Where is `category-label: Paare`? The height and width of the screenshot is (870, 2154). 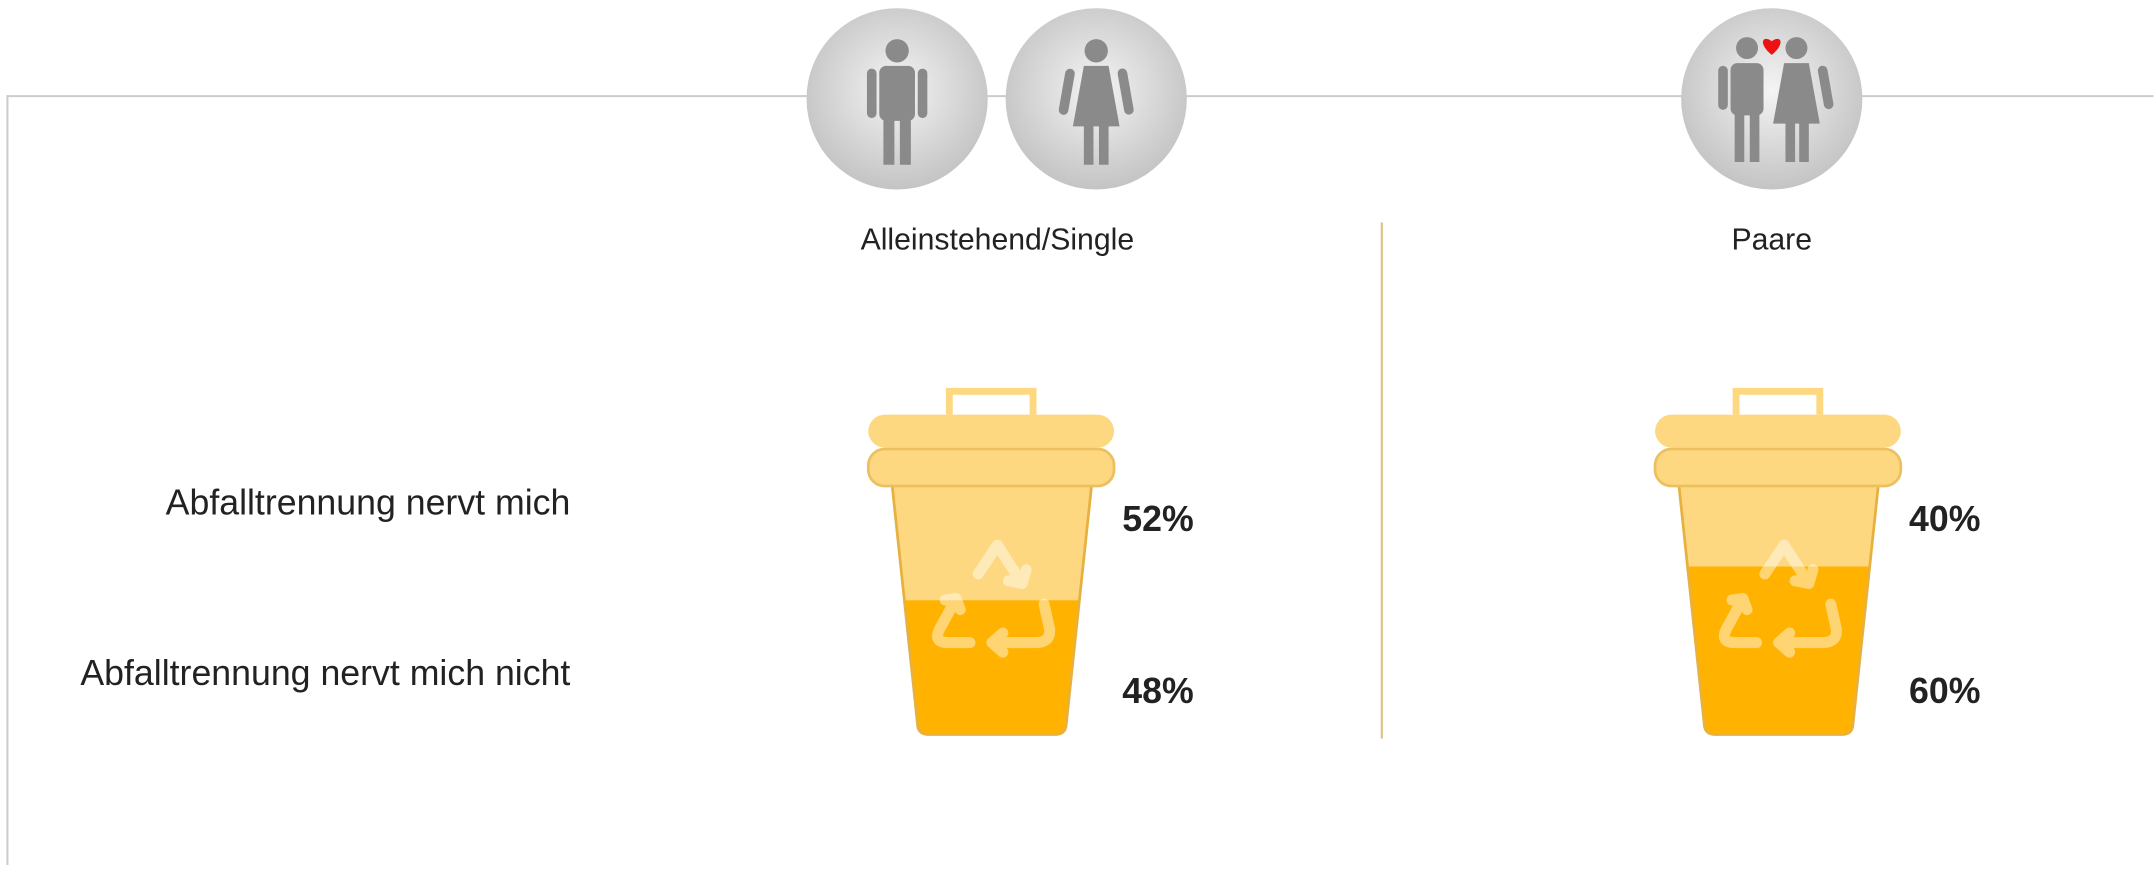
category-label: Paare is located at coordinates (1771, 240).